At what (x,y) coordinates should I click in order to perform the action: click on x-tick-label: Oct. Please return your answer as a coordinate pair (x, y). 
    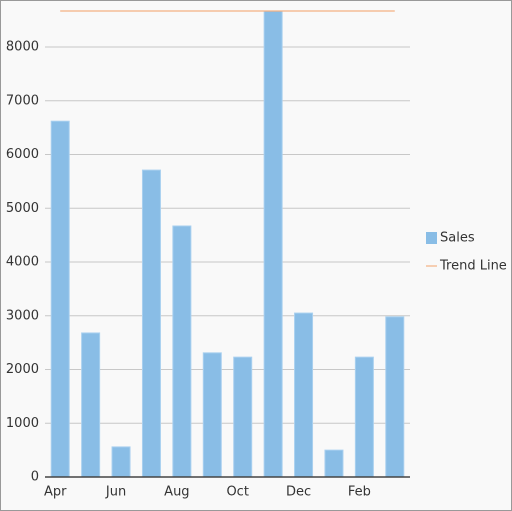
    Looking at the image, I should click on (237, 492).